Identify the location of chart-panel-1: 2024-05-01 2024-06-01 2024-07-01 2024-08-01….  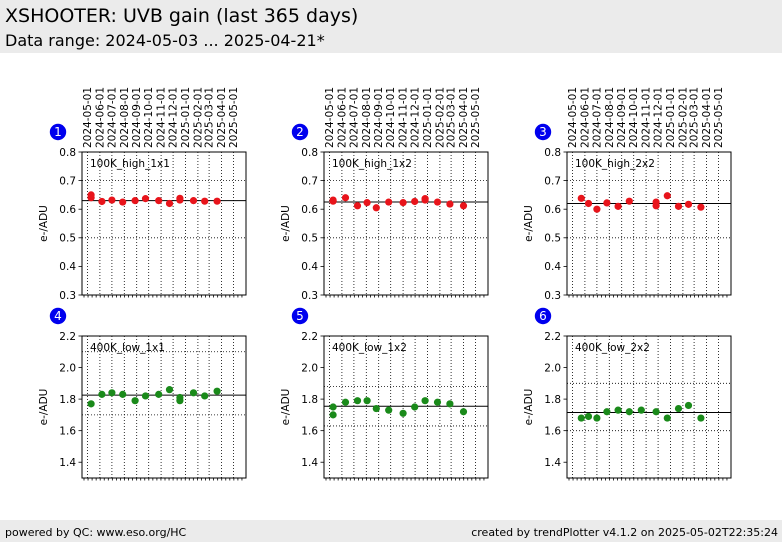
(142, 194).